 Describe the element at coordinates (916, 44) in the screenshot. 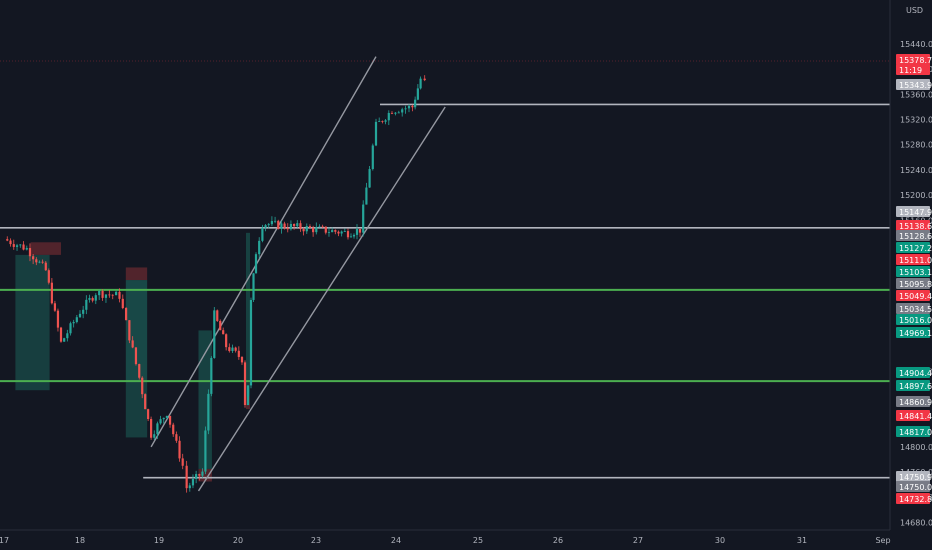

I see `price-tick-label: 15440.00` at that location.